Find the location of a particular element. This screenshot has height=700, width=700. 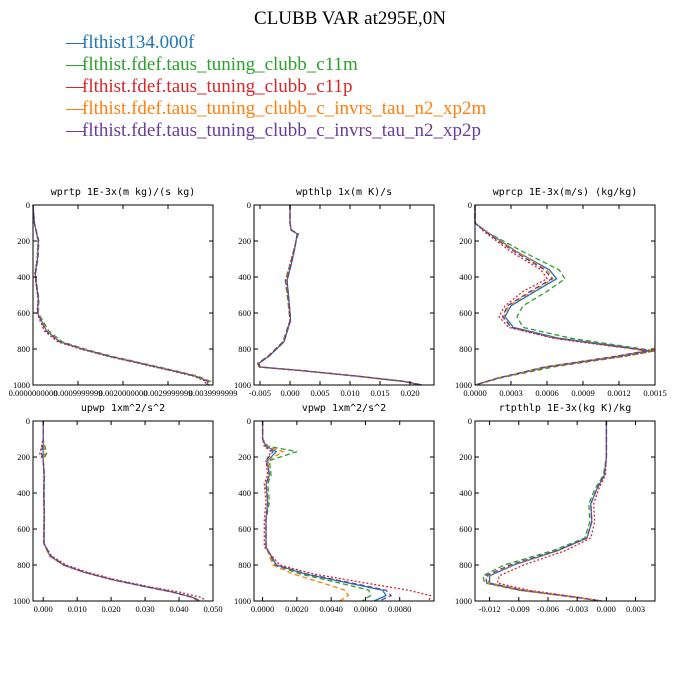

legend-item: —flthist.fdef.taus_tuning_clubb_c11p is located at coordinates (276, 87).